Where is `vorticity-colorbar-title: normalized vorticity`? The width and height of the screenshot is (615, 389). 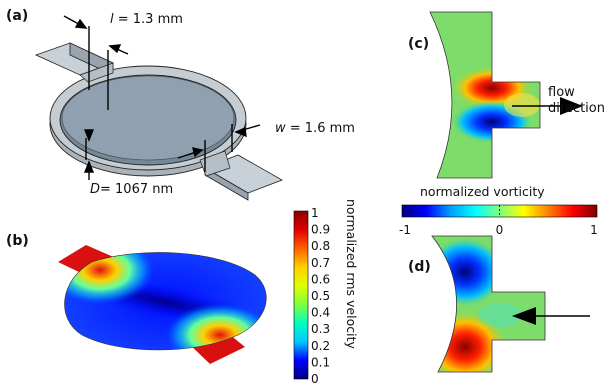
vorticity-colorbar-title: normalized vorticity is located at coordinates (482, 191).